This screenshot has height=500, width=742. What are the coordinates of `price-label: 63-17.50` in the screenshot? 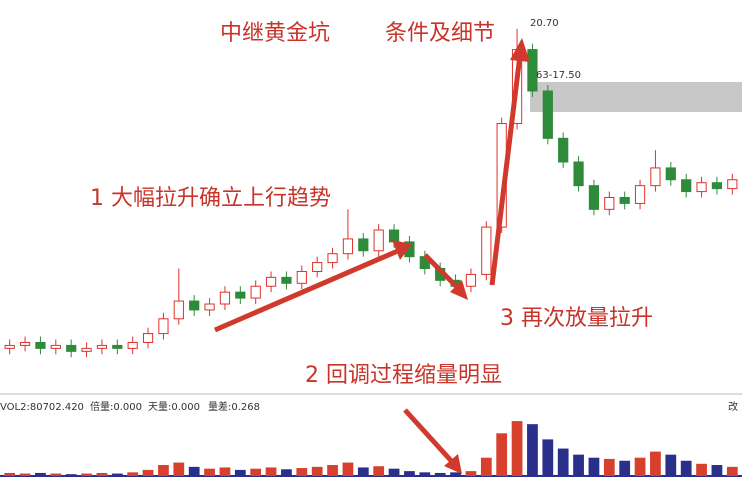 It's located at (558, 75).